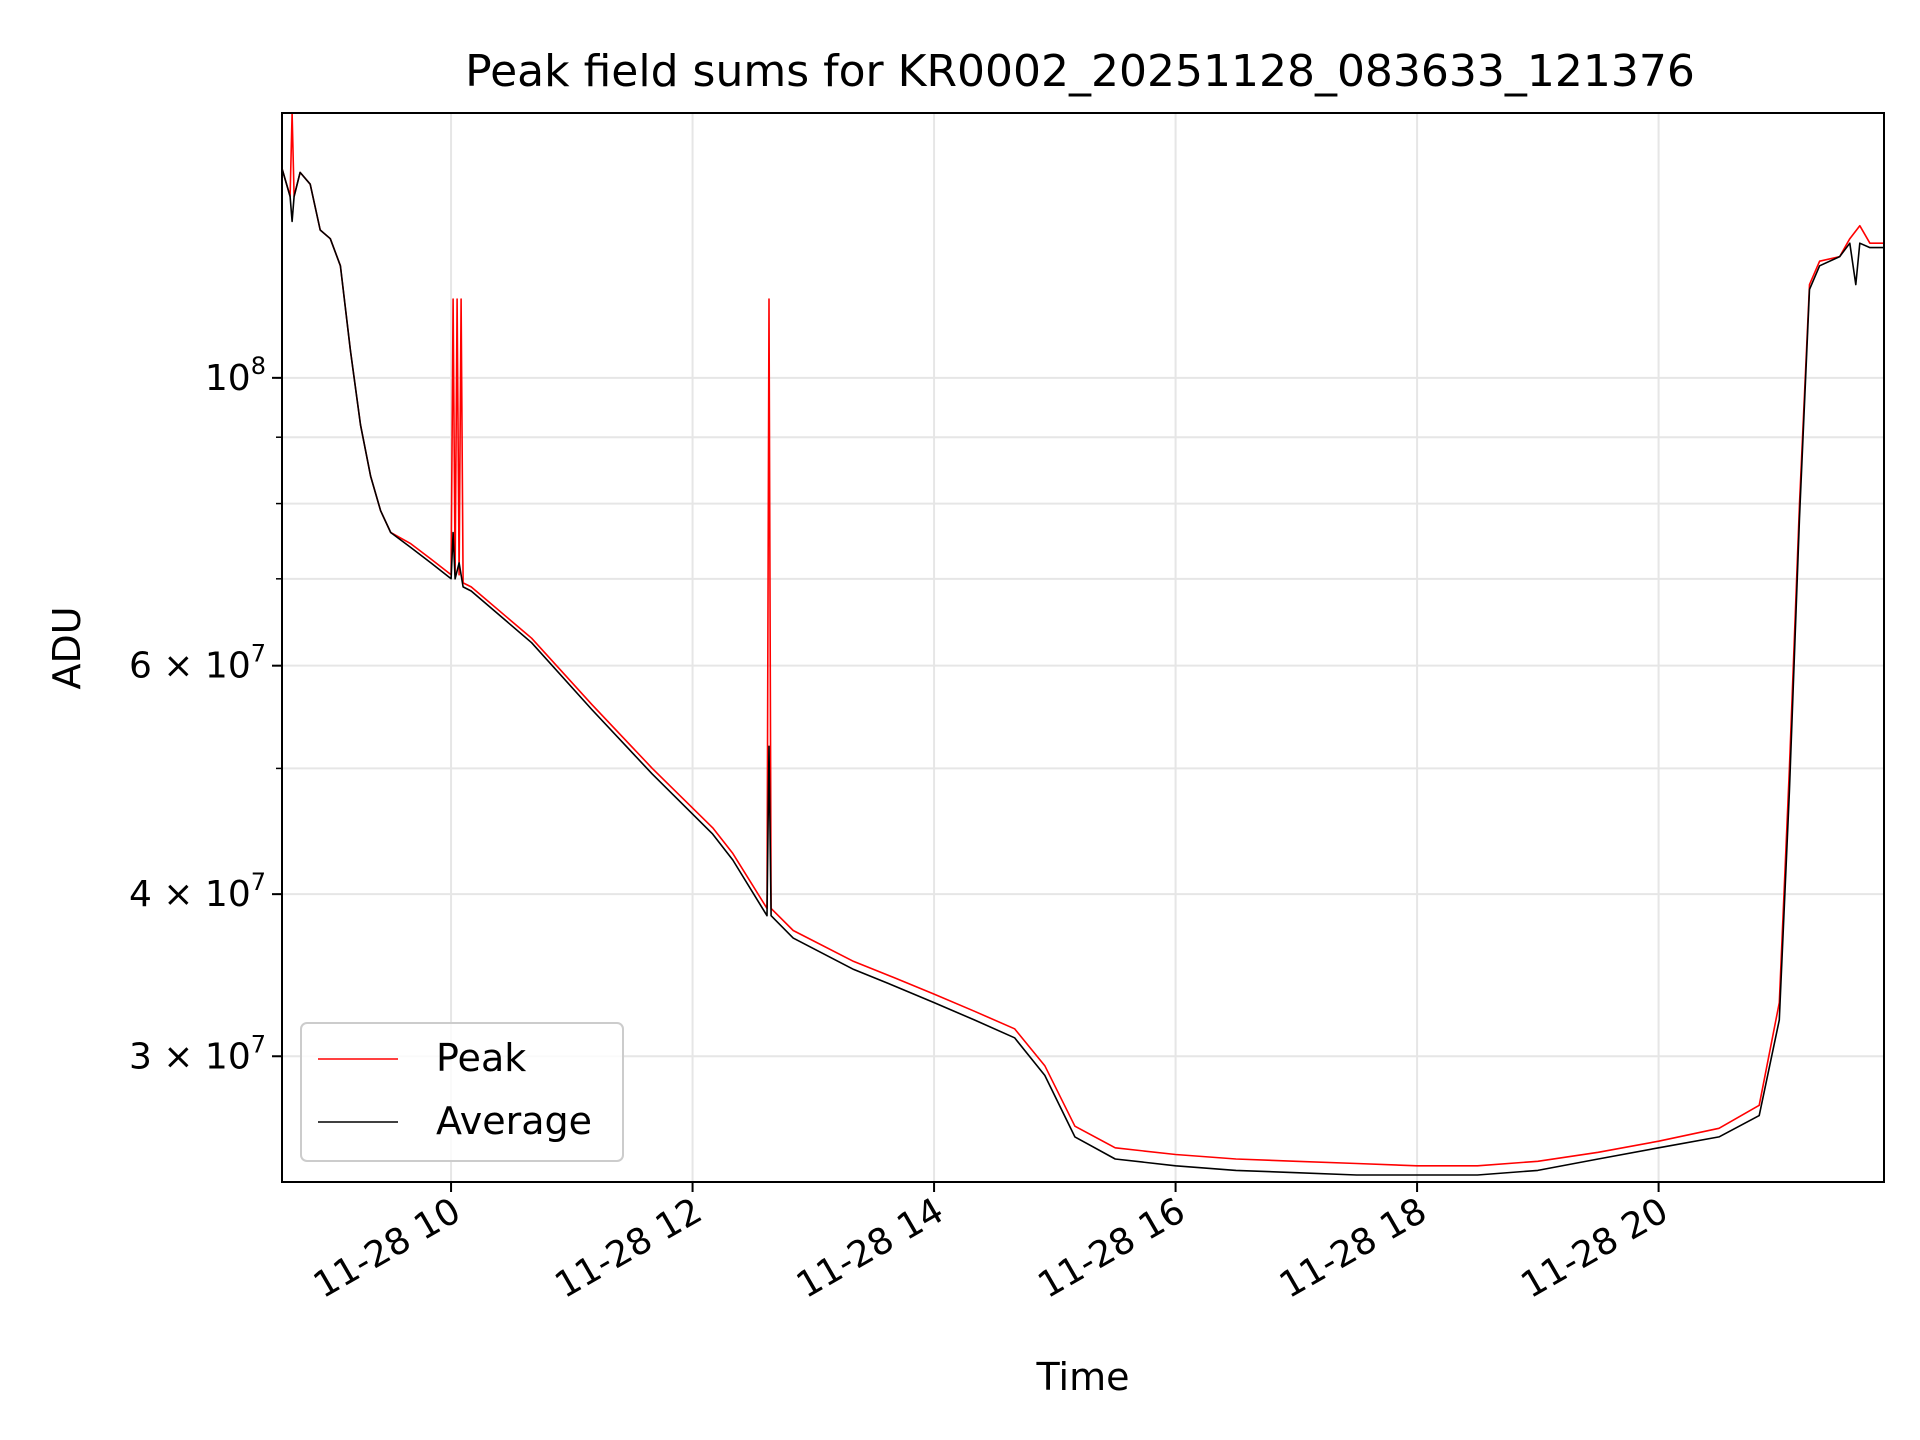  Describe the element at coordinates (197, 1053) in the screenshot. I see `y-tick-label: 3 × 107` at that location.